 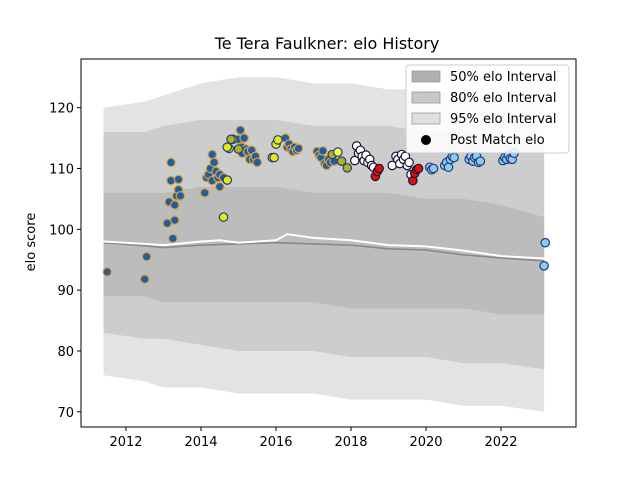 I want to click on x-tick-label-2020: 2020, so click(x=425, y=442).